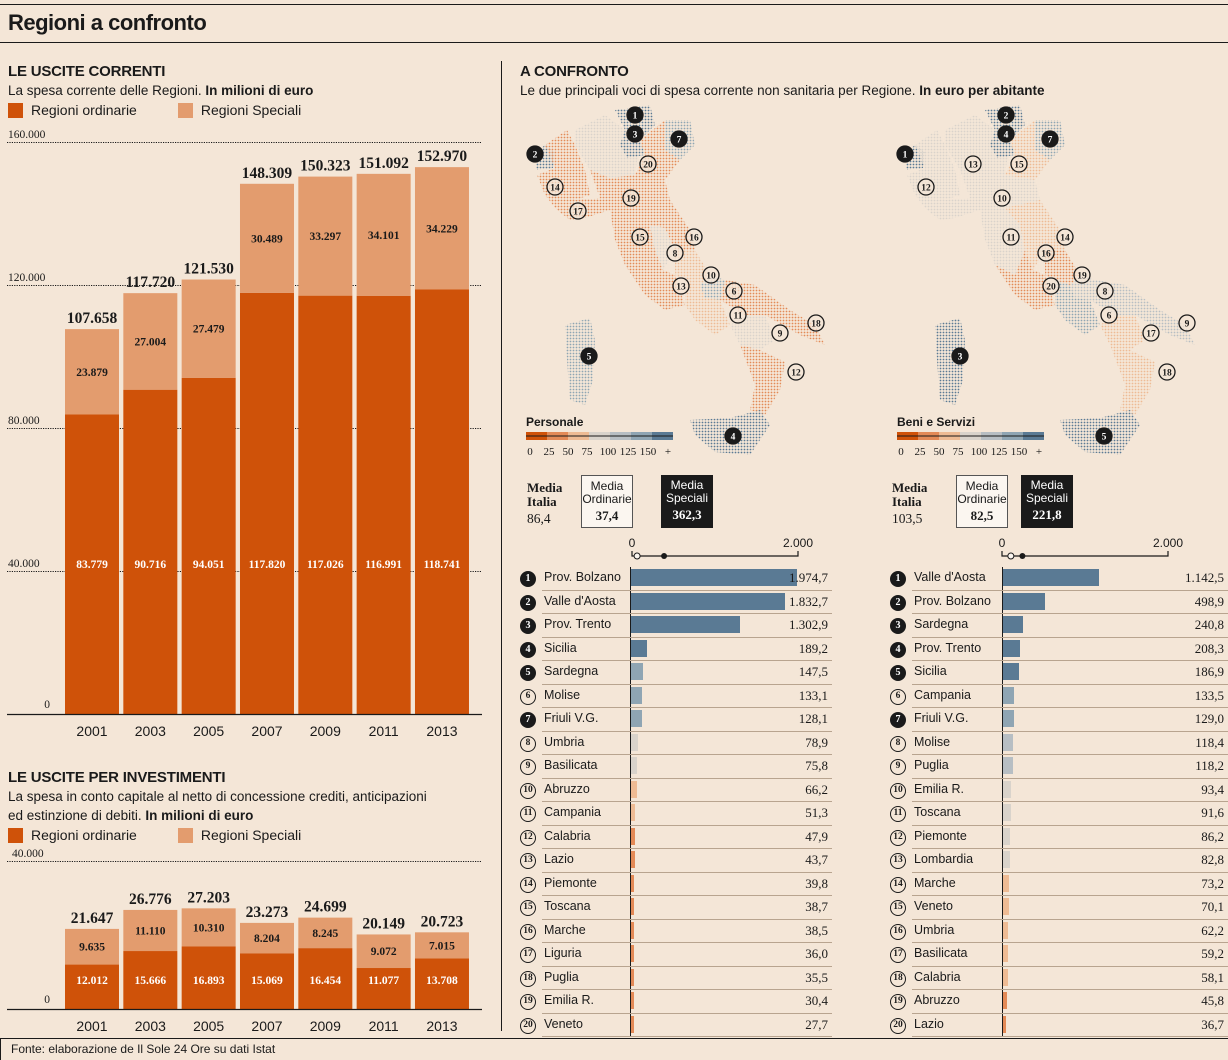  I want to click on label-total: 152.970, so click(442, 156).